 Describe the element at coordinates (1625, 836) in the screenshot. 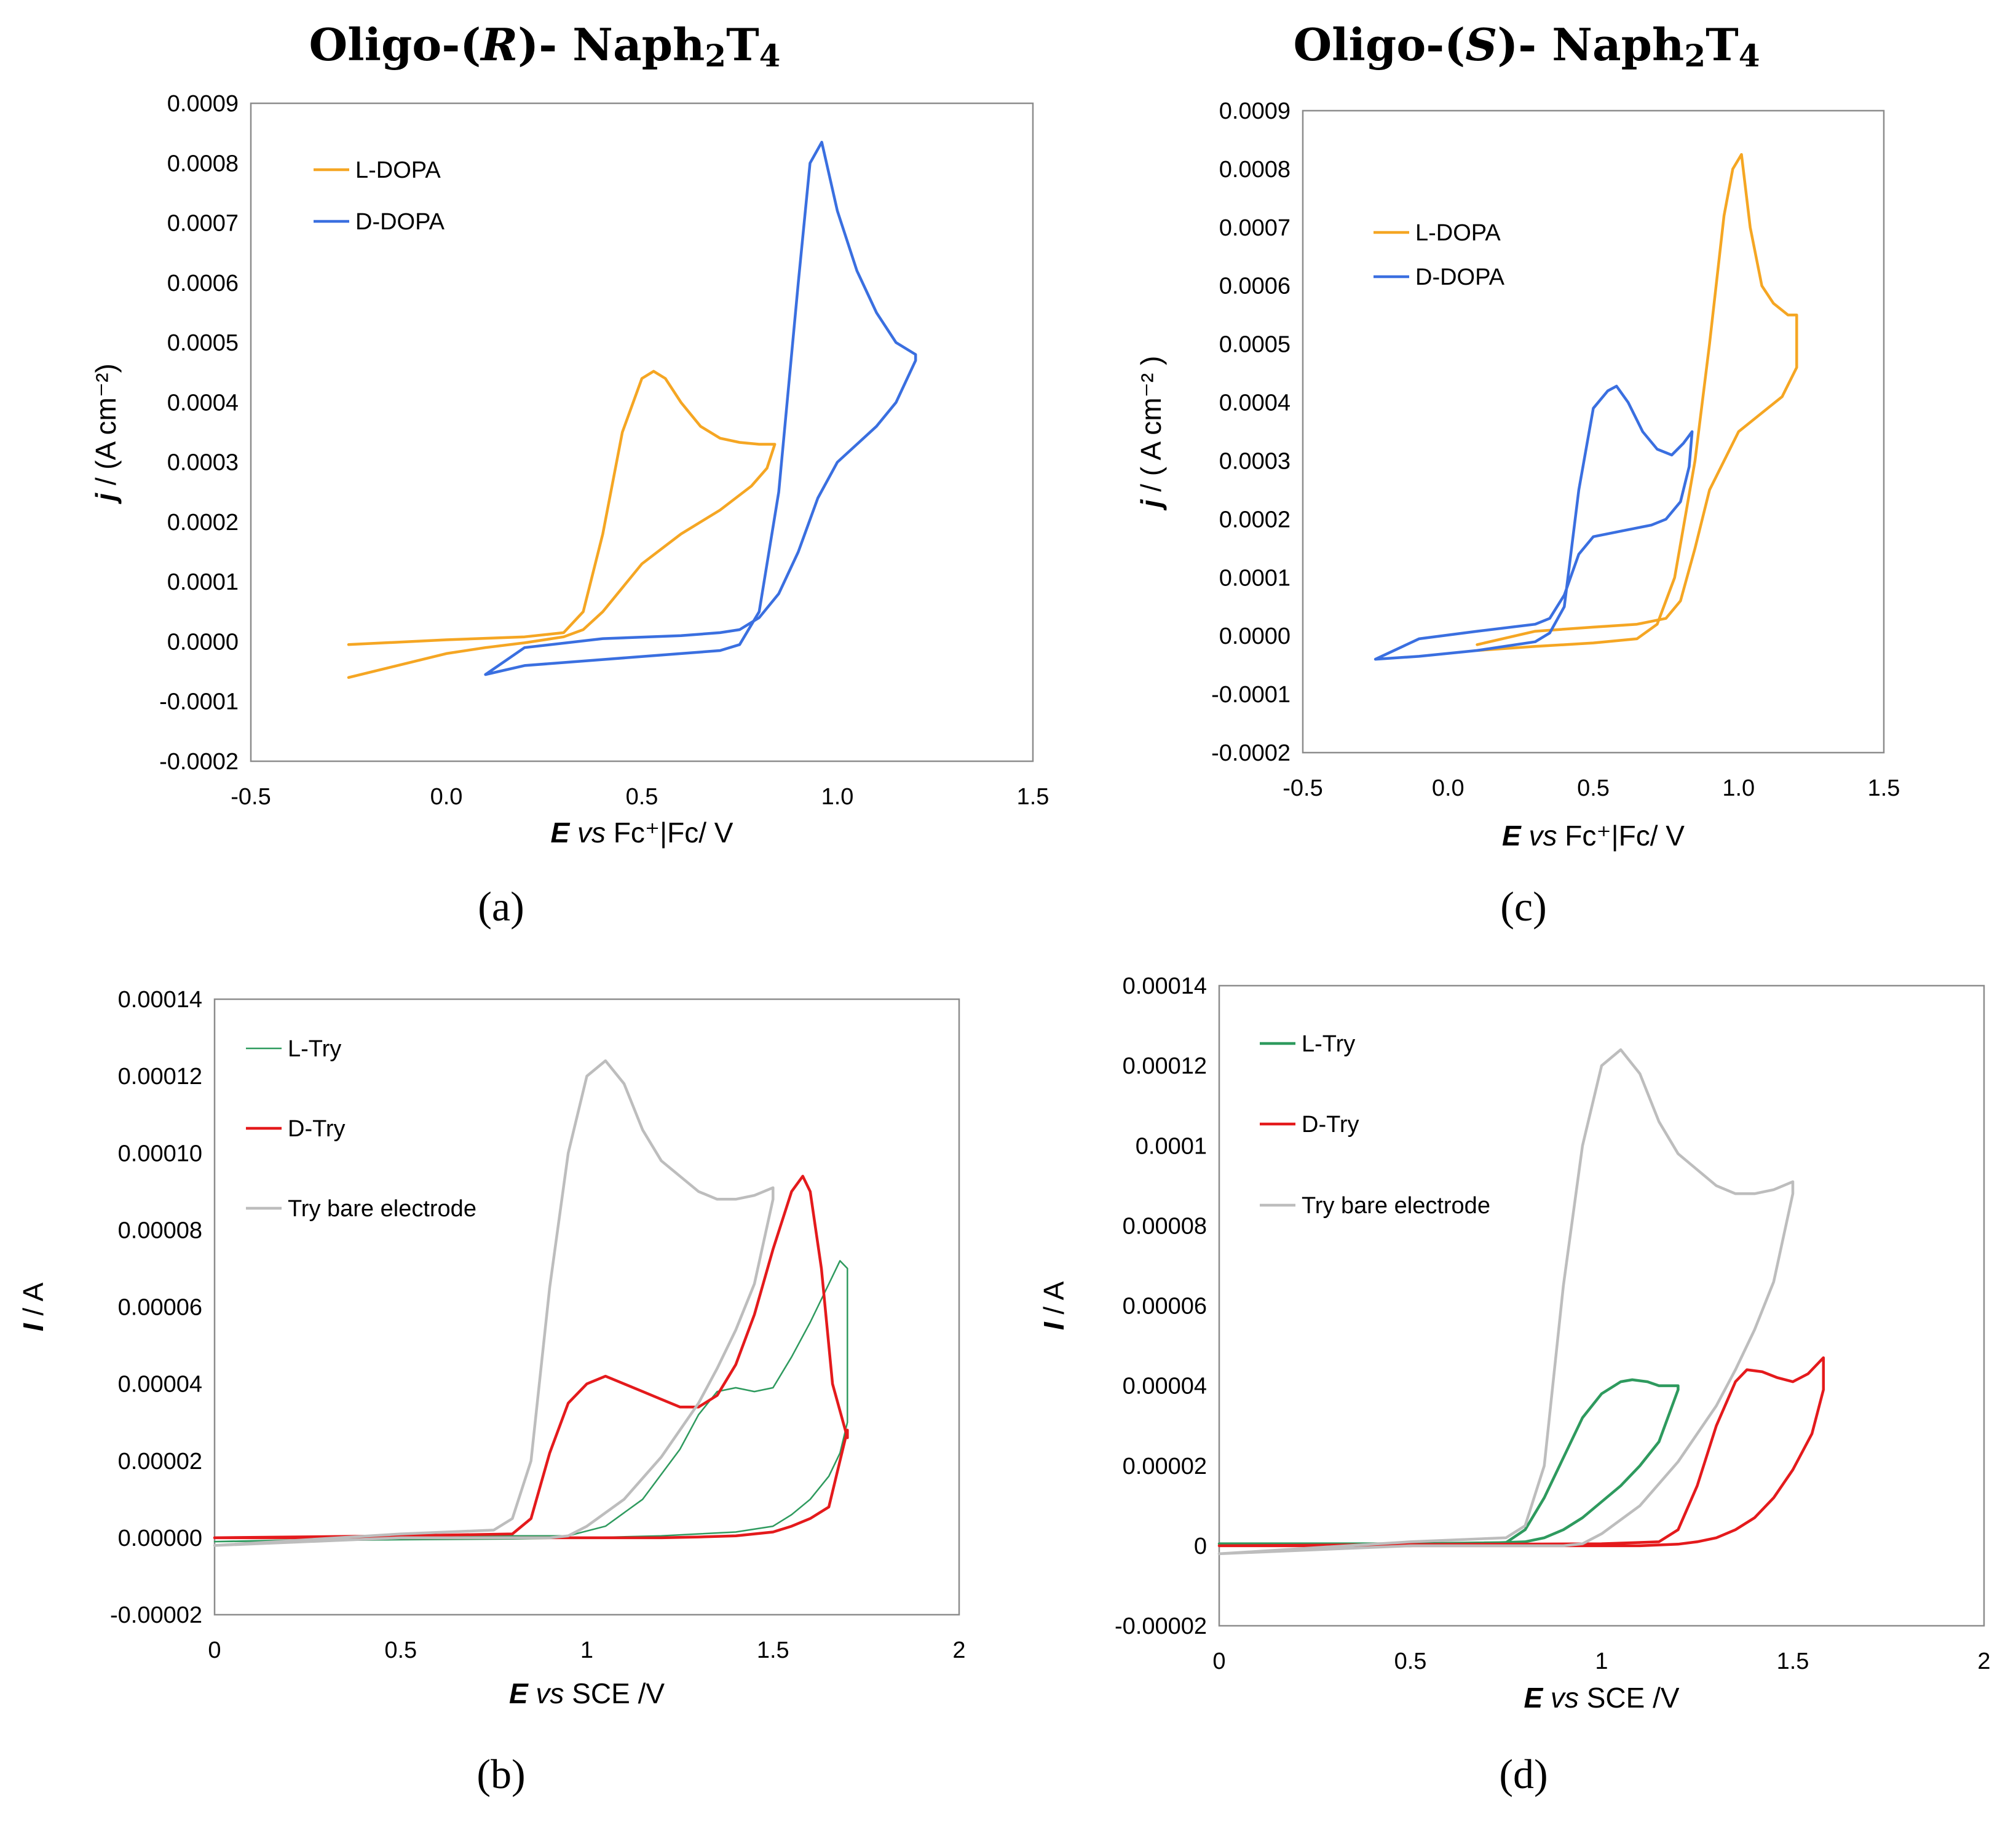

I see `x-axis-label-unit: Fc⁺|Fc/ V` at that location.